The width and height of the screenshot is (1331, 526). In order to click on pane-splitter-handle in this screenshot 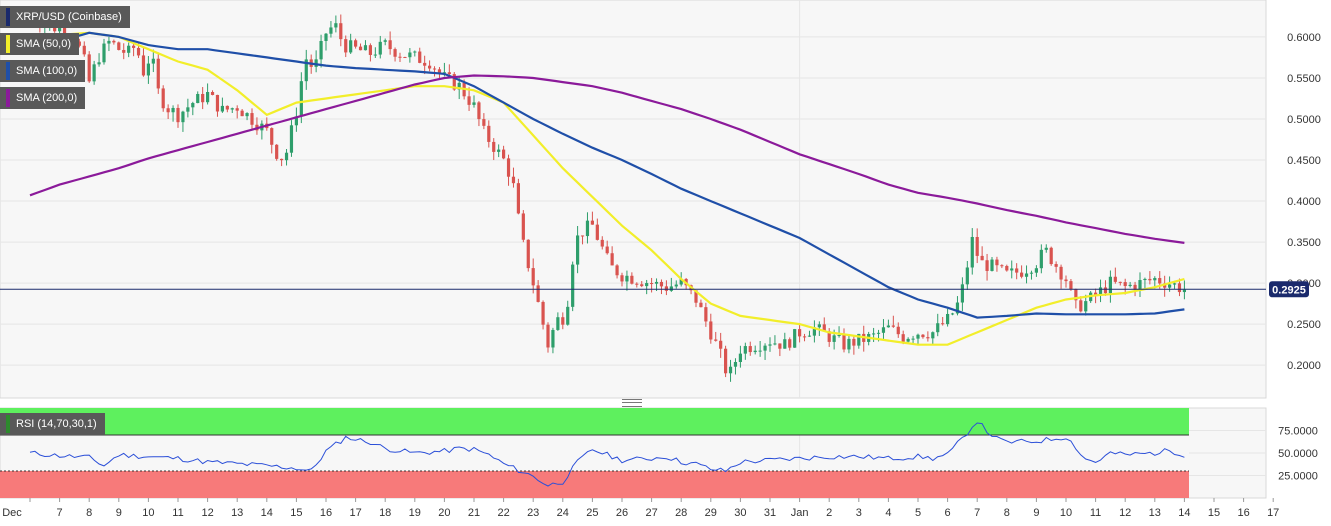, I will do `click(632, 403)`.